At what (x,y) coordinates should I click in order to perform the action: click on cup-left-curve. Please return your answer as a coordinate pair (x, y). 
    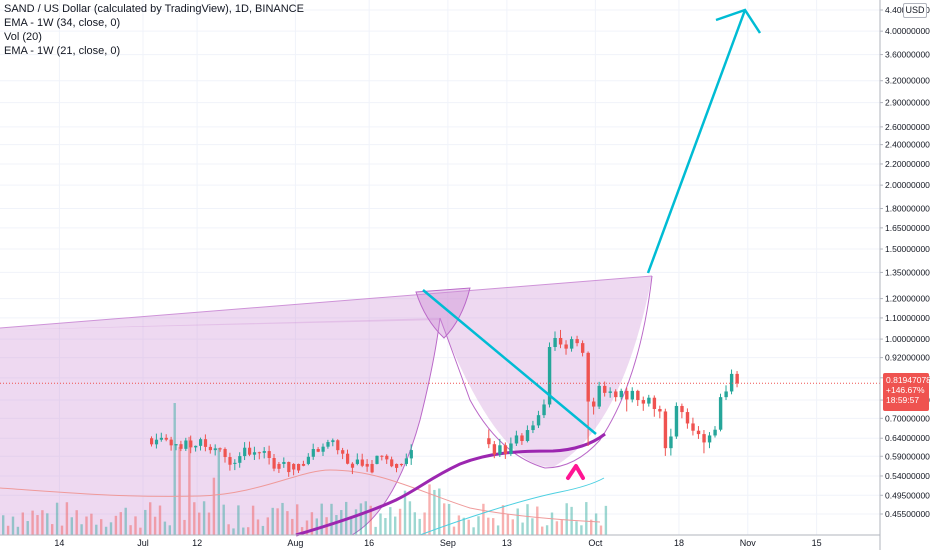
    Looking at the image, I should click on (396, 426).